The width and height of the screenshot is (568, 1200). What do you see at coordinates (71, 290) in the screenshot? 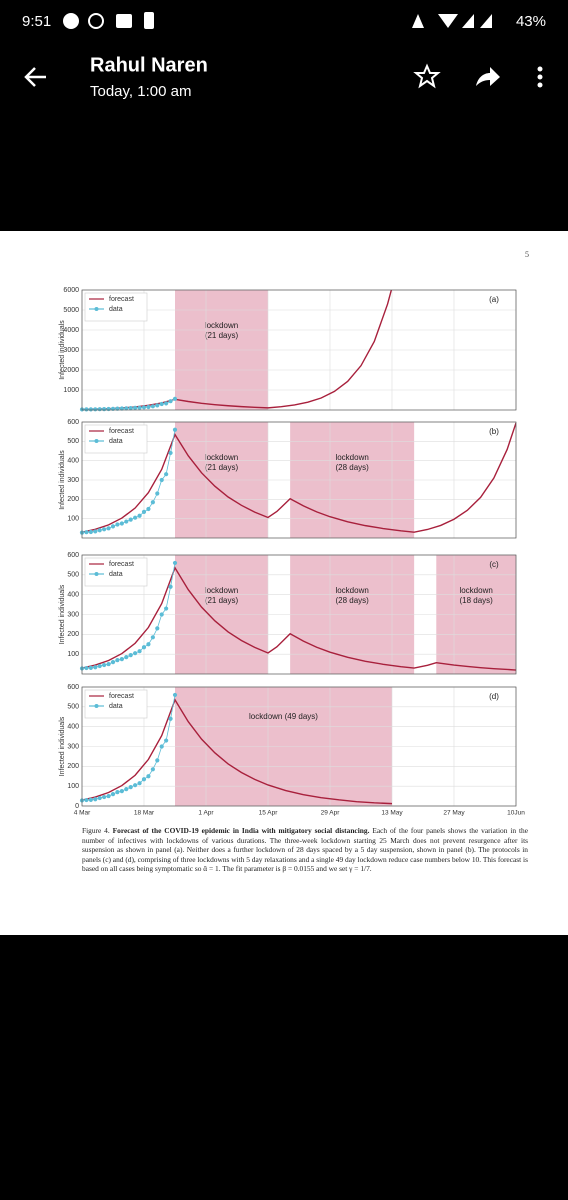
I see `y-tick-label: 6000` at bounding box center [71, 290].